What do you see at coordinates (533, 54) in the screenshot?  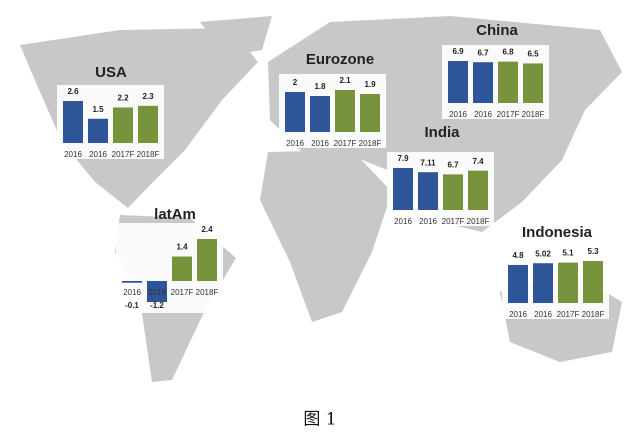 I see `value-label: 6.5` at bounding box center [533, 54].